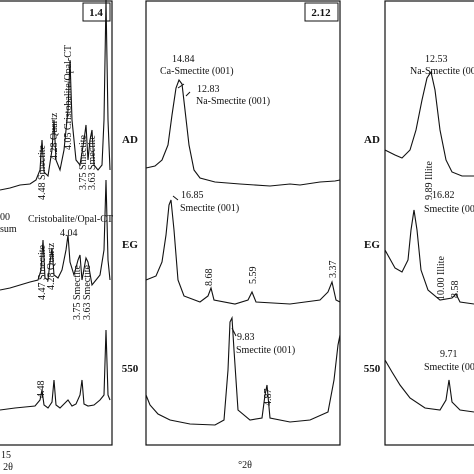  I want to click on annotation: 3.37, so click(333, 270).